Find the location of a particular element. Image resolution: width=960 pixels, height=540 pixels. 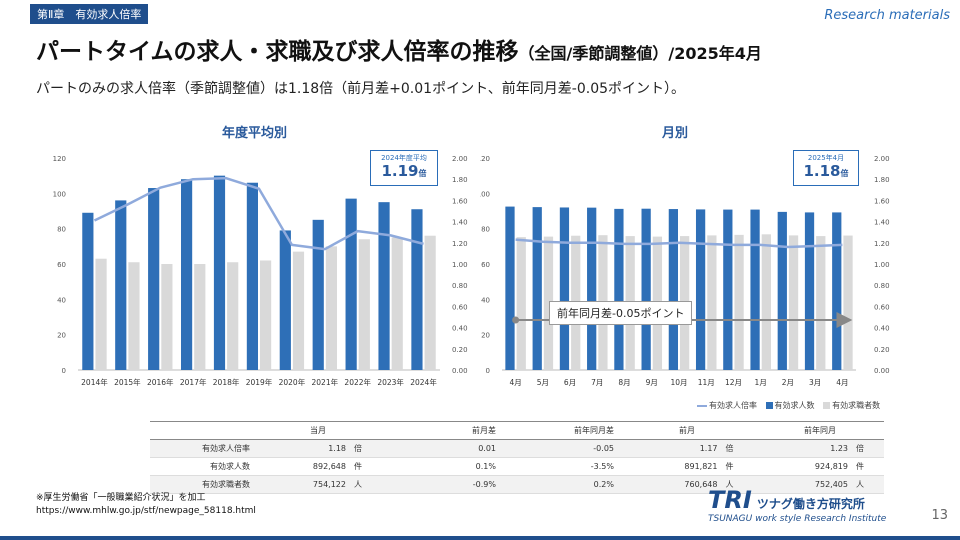

chart-title-annual: 年度平均別 is located at coordinates (255, 133).